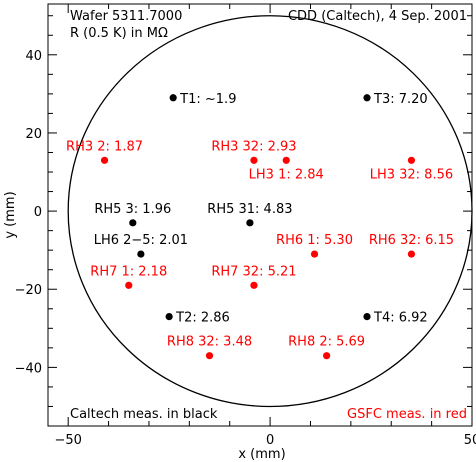  Describe the element at coordinates (249, 209) in the screenshot. I see `data-point-label: RH5 31: 4.83` at that location.